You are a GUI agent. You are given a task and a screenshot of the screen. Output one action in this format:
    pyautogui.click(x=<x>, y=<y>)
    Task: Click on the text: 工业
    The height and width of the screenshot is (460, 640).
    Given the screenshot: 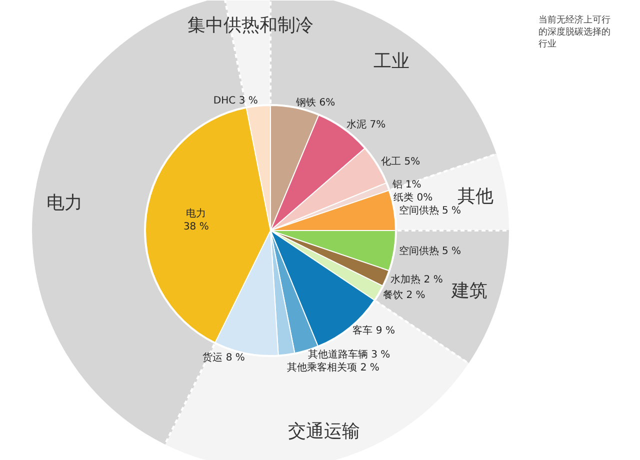 What is the action you would take?
    pyautogui.click(x=392, y=61)
    